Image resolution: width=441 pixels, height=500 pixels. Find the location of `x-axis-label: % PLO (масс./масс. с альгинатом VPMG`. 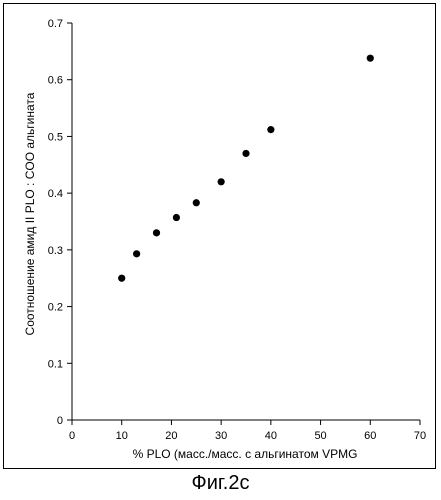

x-axis-label: % PLO (масс./масс. с альгинатом VPMG is located at coordinates (245, 454).